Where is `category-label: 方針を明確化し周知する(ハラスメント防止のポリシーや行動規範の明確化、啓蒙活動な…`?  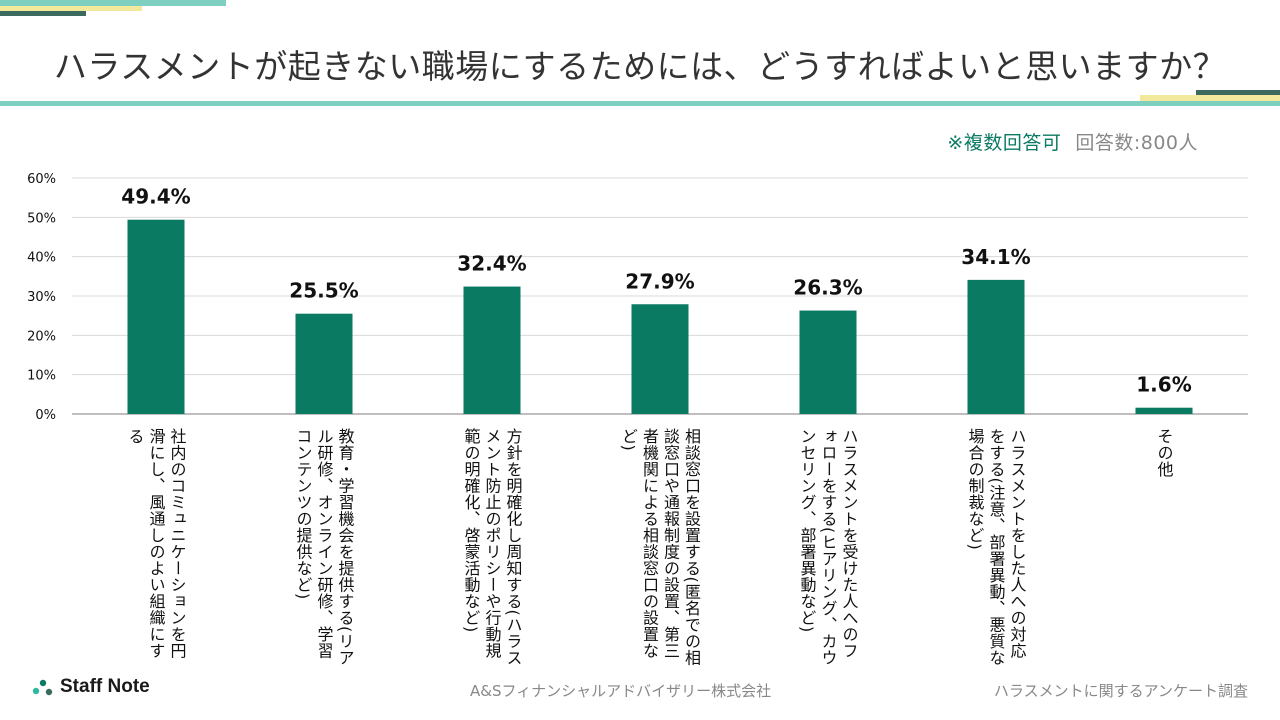 category-label: 方針を明確化し周知する(ハラスメント防止のポリシーや行動規範の明確化、啓蒙活動な… is located at coordinates (492, 547).